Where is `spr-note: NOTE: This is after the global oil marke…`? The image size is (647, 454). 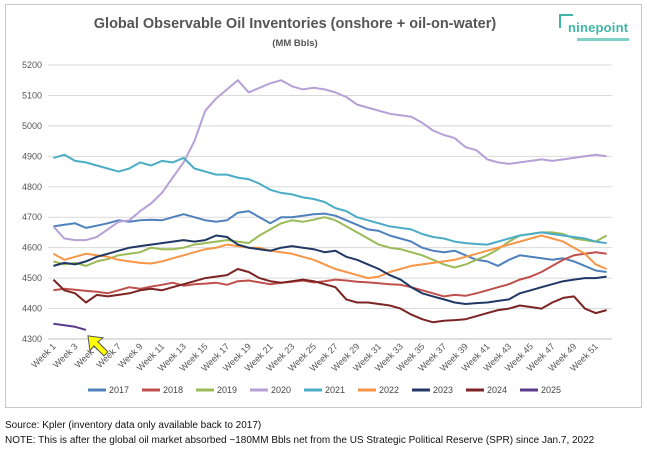
spr-note: NOTE: This is after the global oil marke… is located at coordinates (300, 440).